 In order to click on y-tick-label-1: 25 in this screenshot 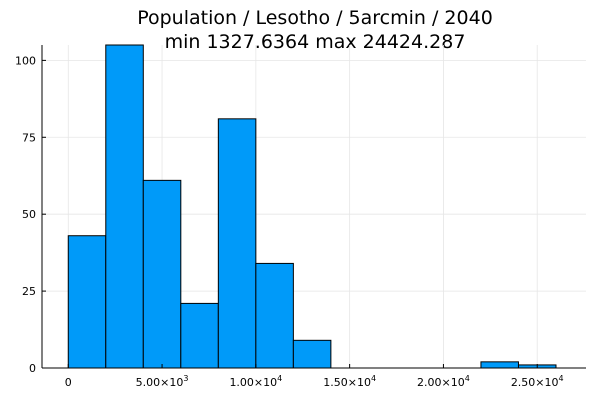, I will do `click(29, 291)`.